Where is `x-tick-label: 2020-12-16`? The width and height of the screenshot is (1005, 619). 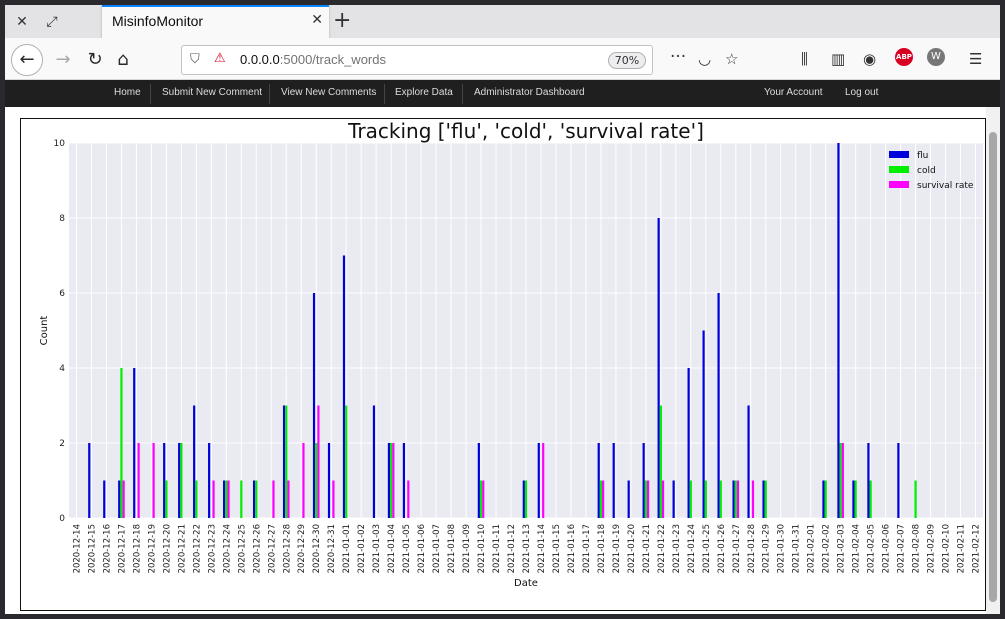 x-tick-label: 2020-12-16 is located at coordinates (107, 548).